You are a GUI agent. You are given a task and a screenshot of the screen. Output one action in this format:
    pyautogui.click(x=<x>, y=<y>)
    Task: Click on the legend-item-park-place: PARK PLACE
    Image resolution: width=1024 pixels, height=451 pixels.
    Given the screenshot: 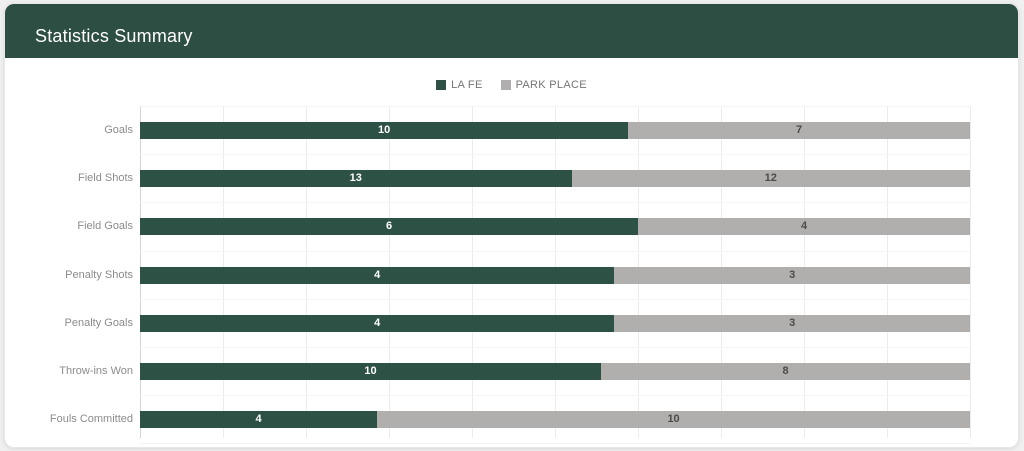 What is the action you would take?
    pyautogui.click(x=543, y=85)
    